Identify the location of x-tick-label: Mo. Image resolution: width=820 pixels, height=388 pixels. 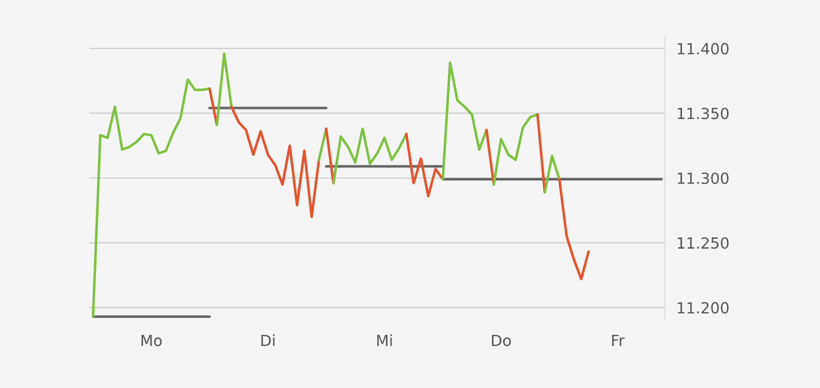
(152, 340).